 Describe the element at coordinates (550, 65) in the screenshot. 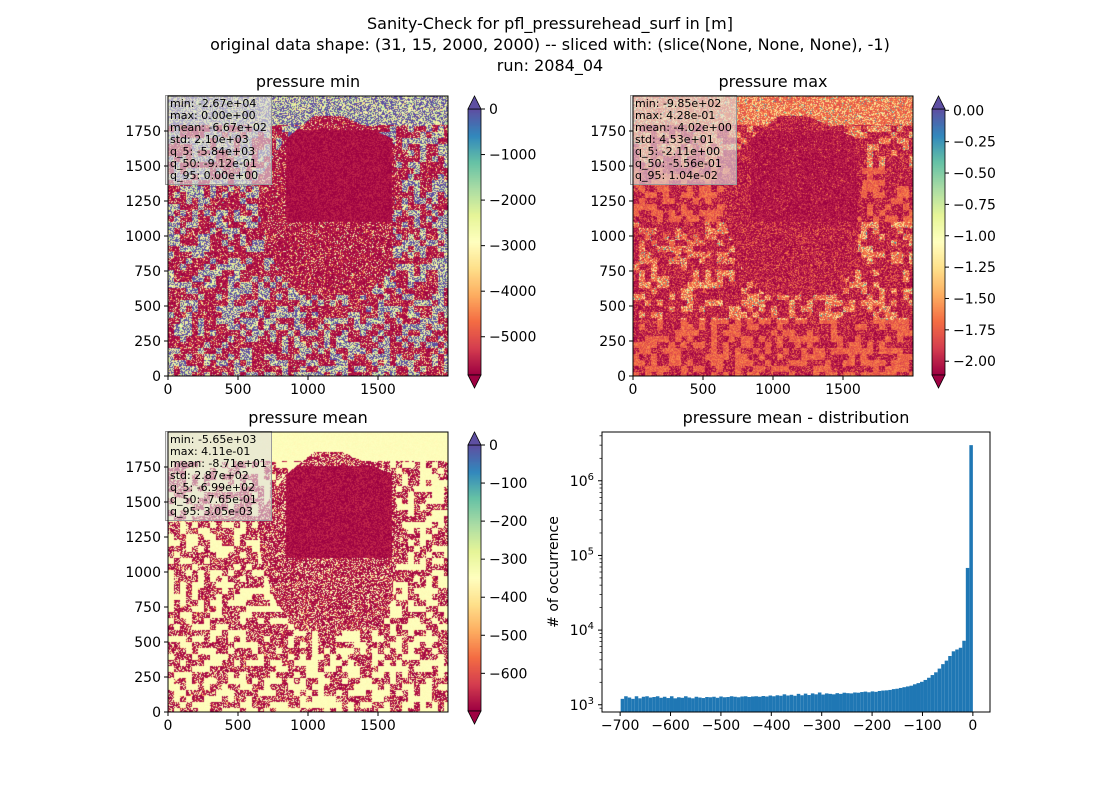

I see `figure-title-line-3: run: 2084_04` at that location.